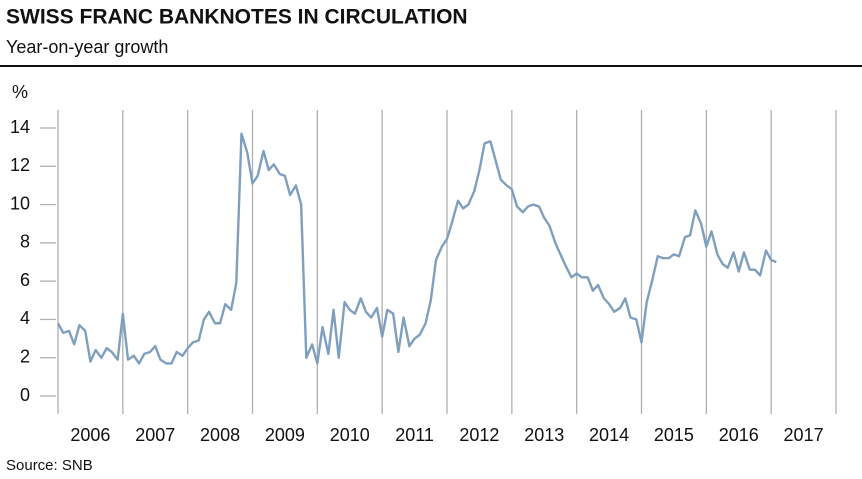  Describe the element at coordinates (25, 242) in the screenshot. I see `y-tick-label: 8` at that location.